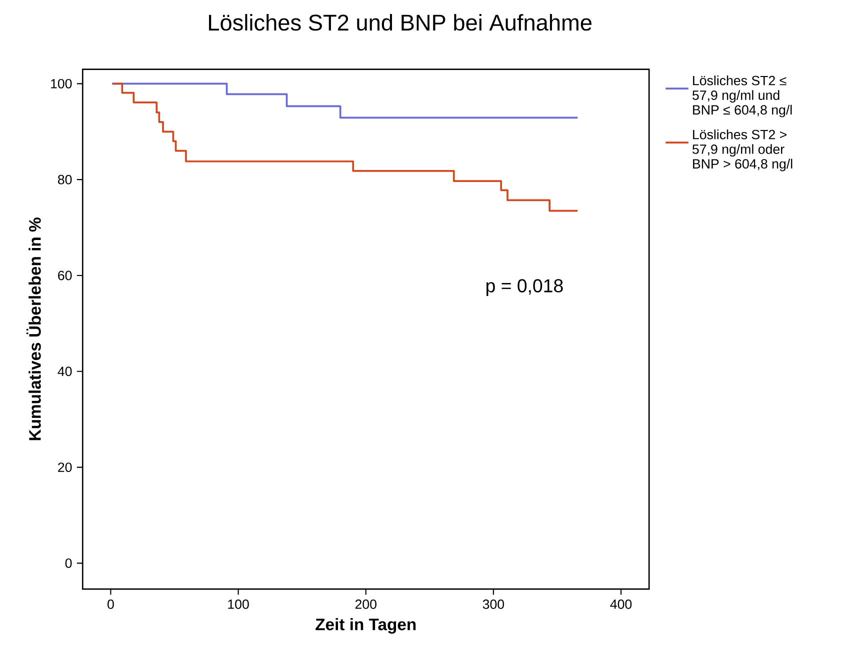 The height and width of the screenshot is (654, 853). What do you see at coordinates (365, 604) in the screenshot?
I see `x-tick-label: 200` at bounding box center [365, 604].